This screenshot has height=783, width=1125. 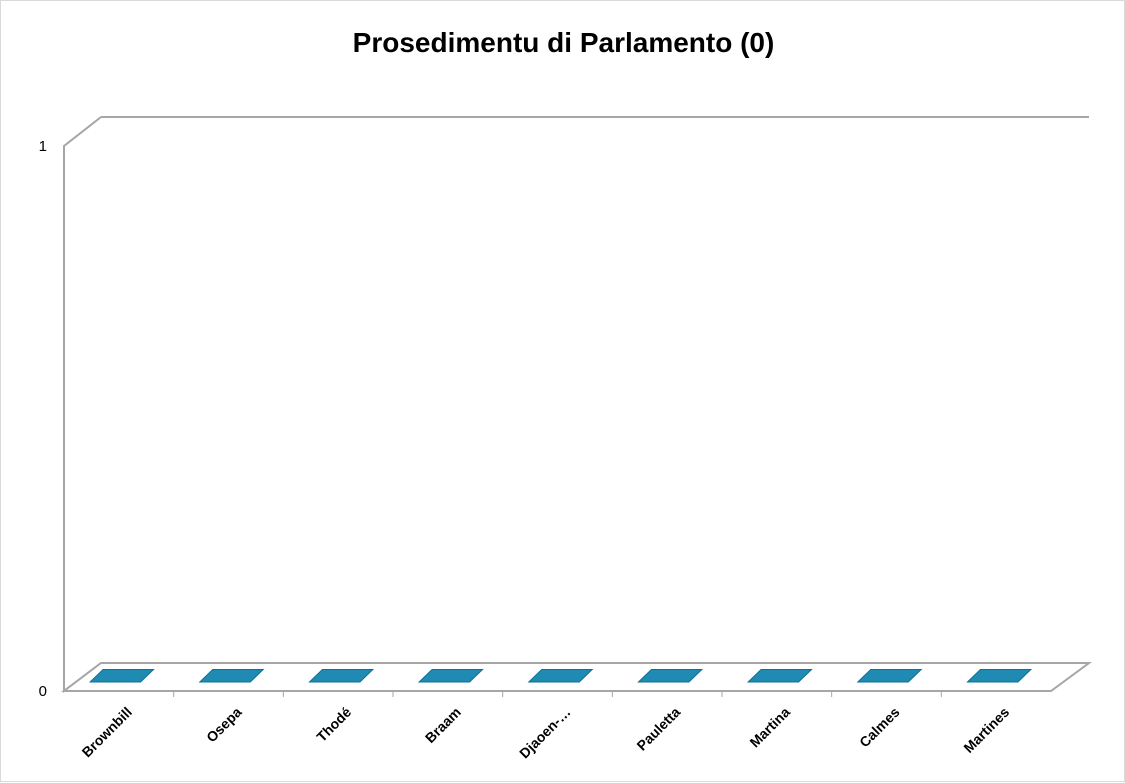 I want to click on x-tick-label: Martines, so click(x=986, y=730).